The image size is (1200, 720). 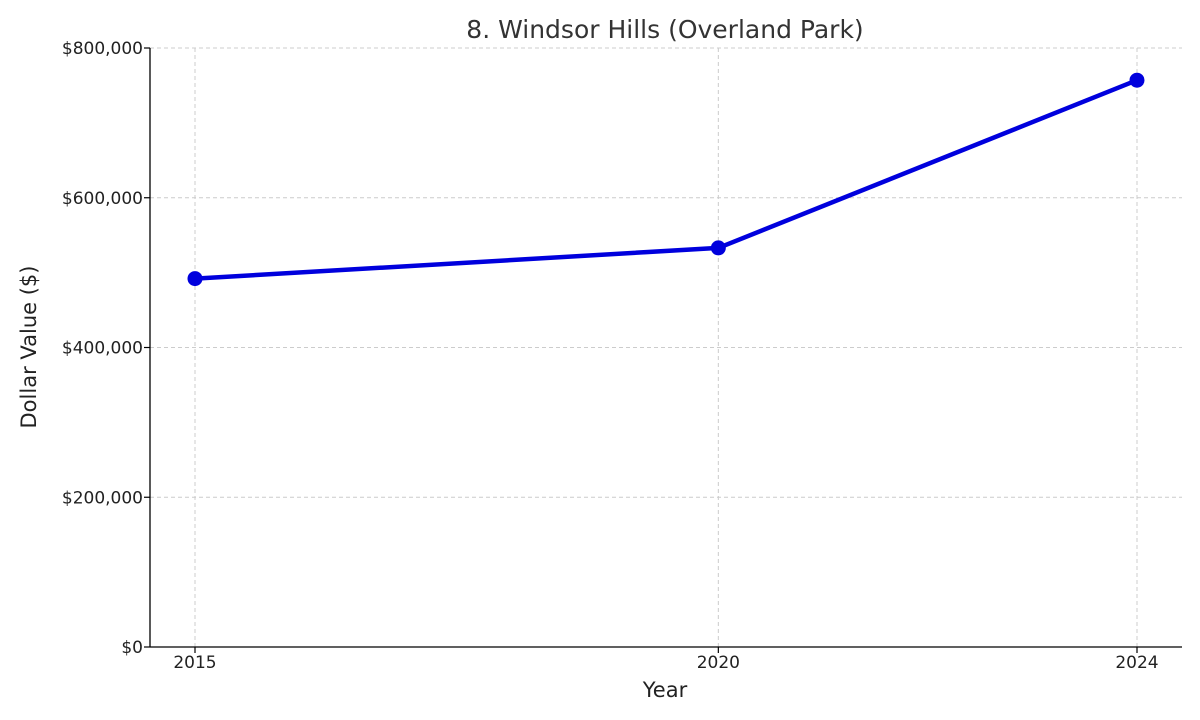 I want to click on x-tick-label: 2020, so click(x=718, y=663).